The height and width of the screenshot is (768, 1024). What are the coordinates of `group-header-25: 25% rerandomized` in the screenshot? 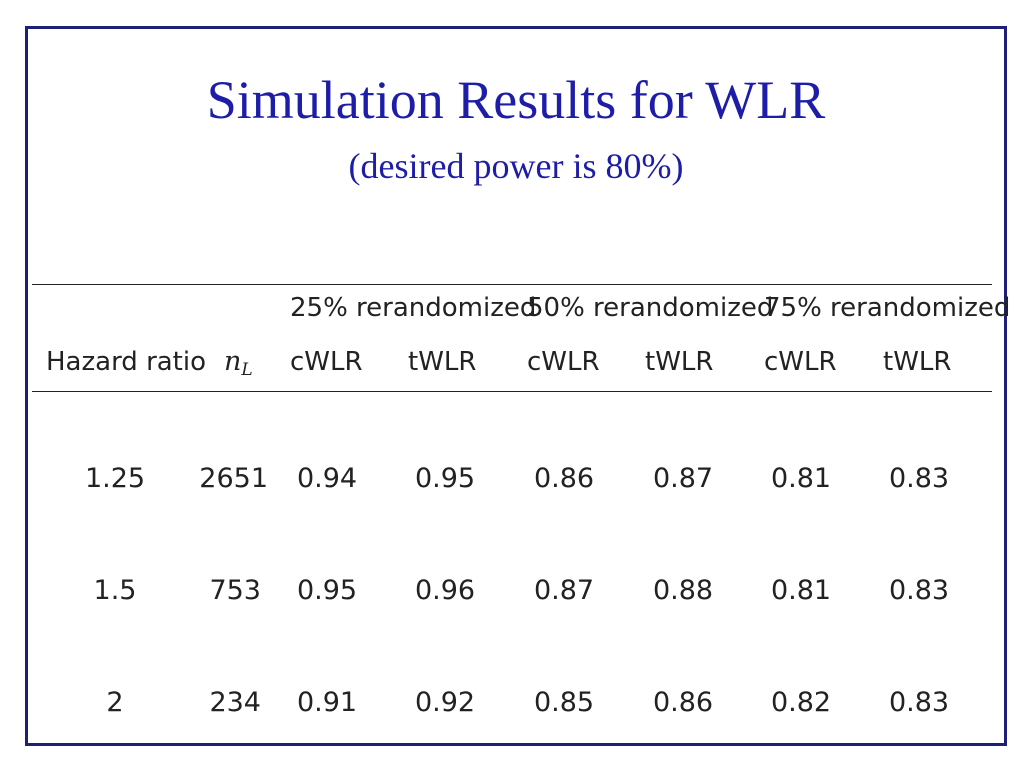 It's located at (413, 308).